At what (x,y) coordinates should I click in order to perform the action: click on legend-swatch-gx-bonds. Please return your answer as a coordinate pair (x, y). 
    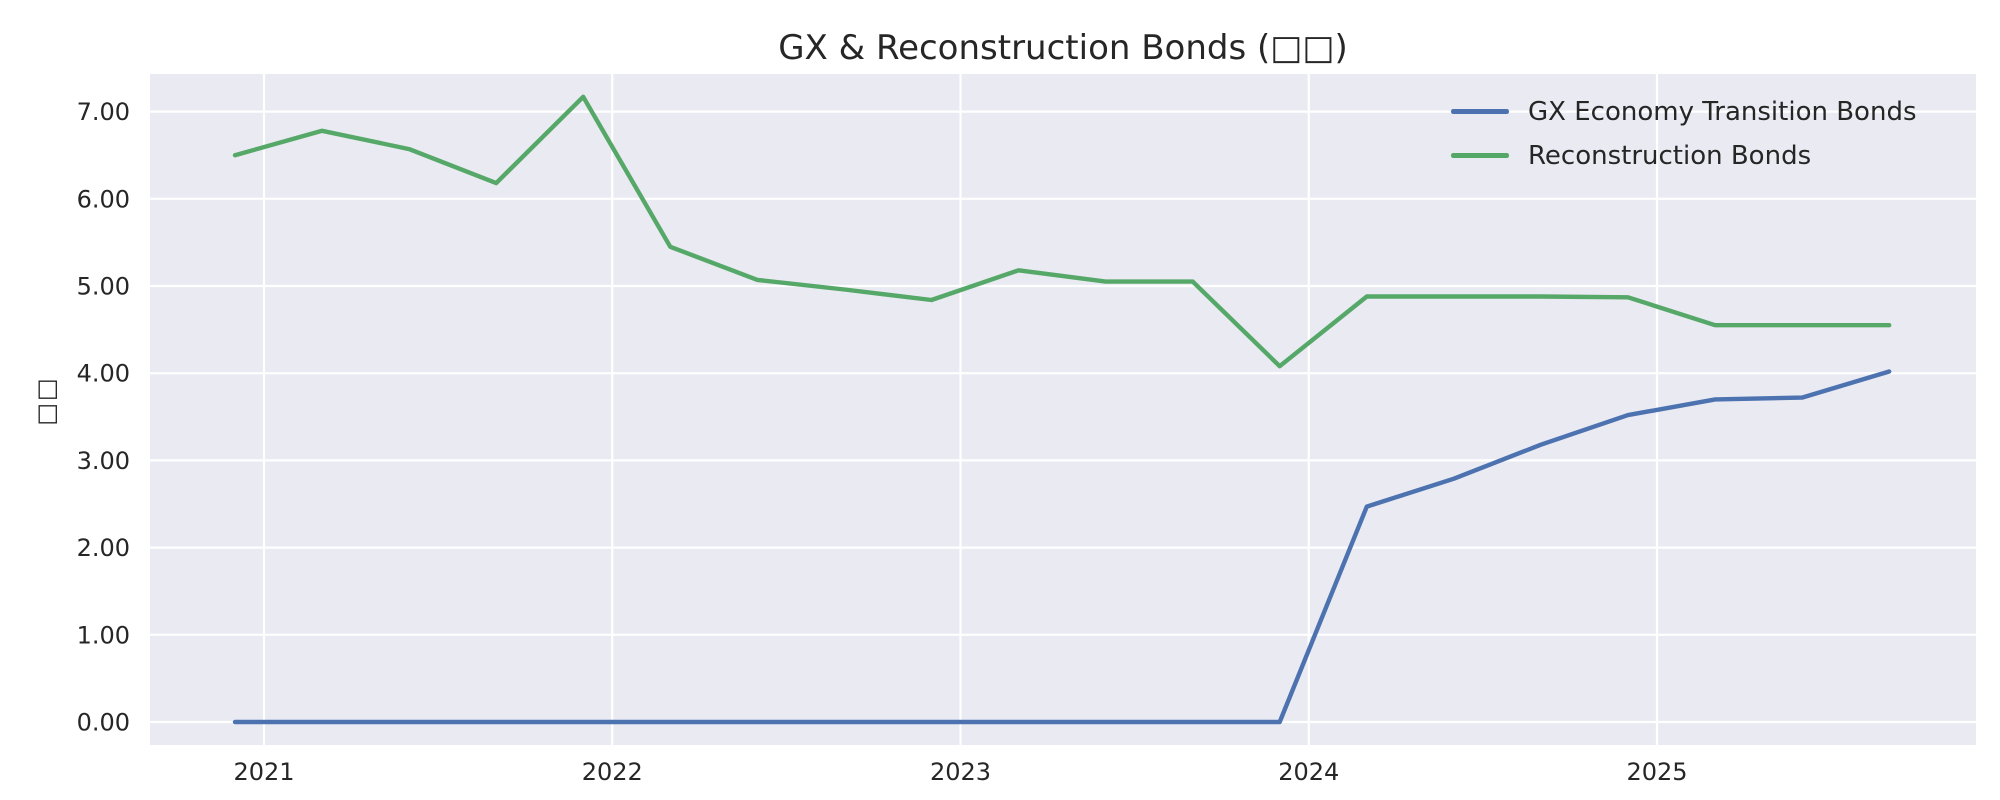
    Looking at the image, I should click on (1480, 111).